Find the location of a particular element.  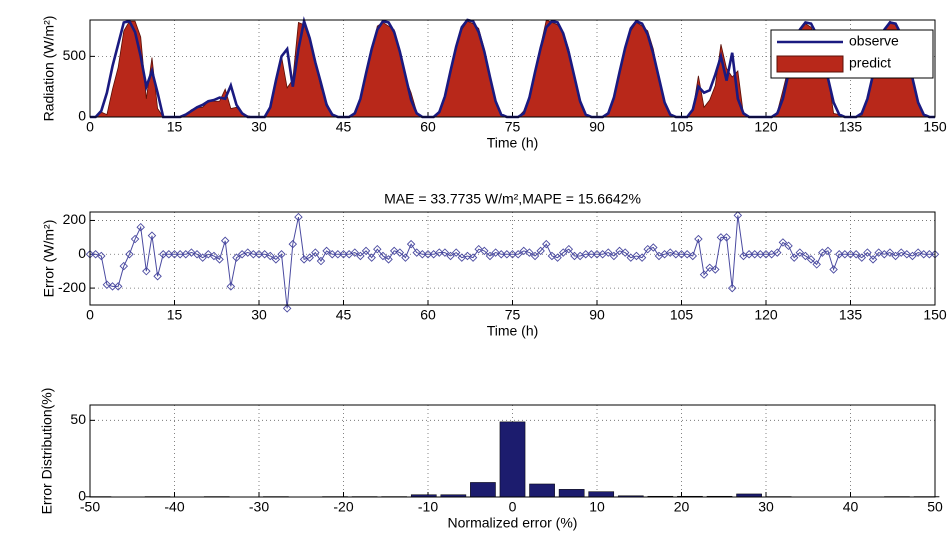

y-tick-label: 500 is located at coordinates (75, 55).